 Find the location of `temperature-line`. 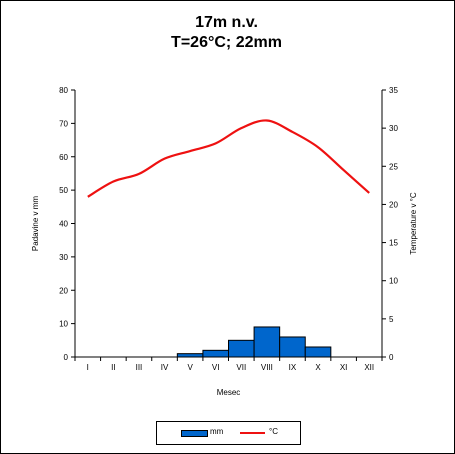

temperature-line is located at coordinates (228, 158).